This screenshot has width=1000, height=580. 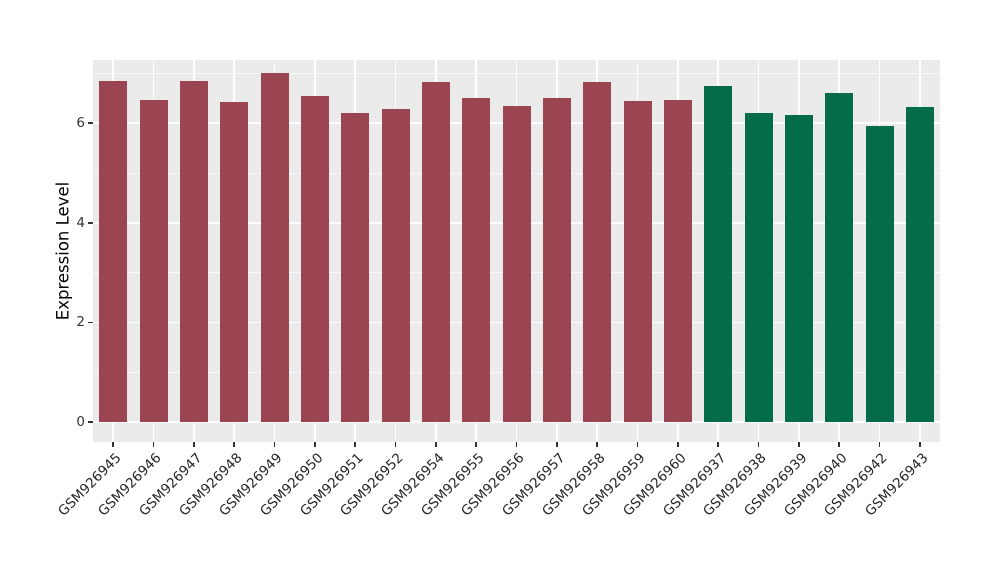 I want to click on bar-GSM926942, so click(x=879, y=274).